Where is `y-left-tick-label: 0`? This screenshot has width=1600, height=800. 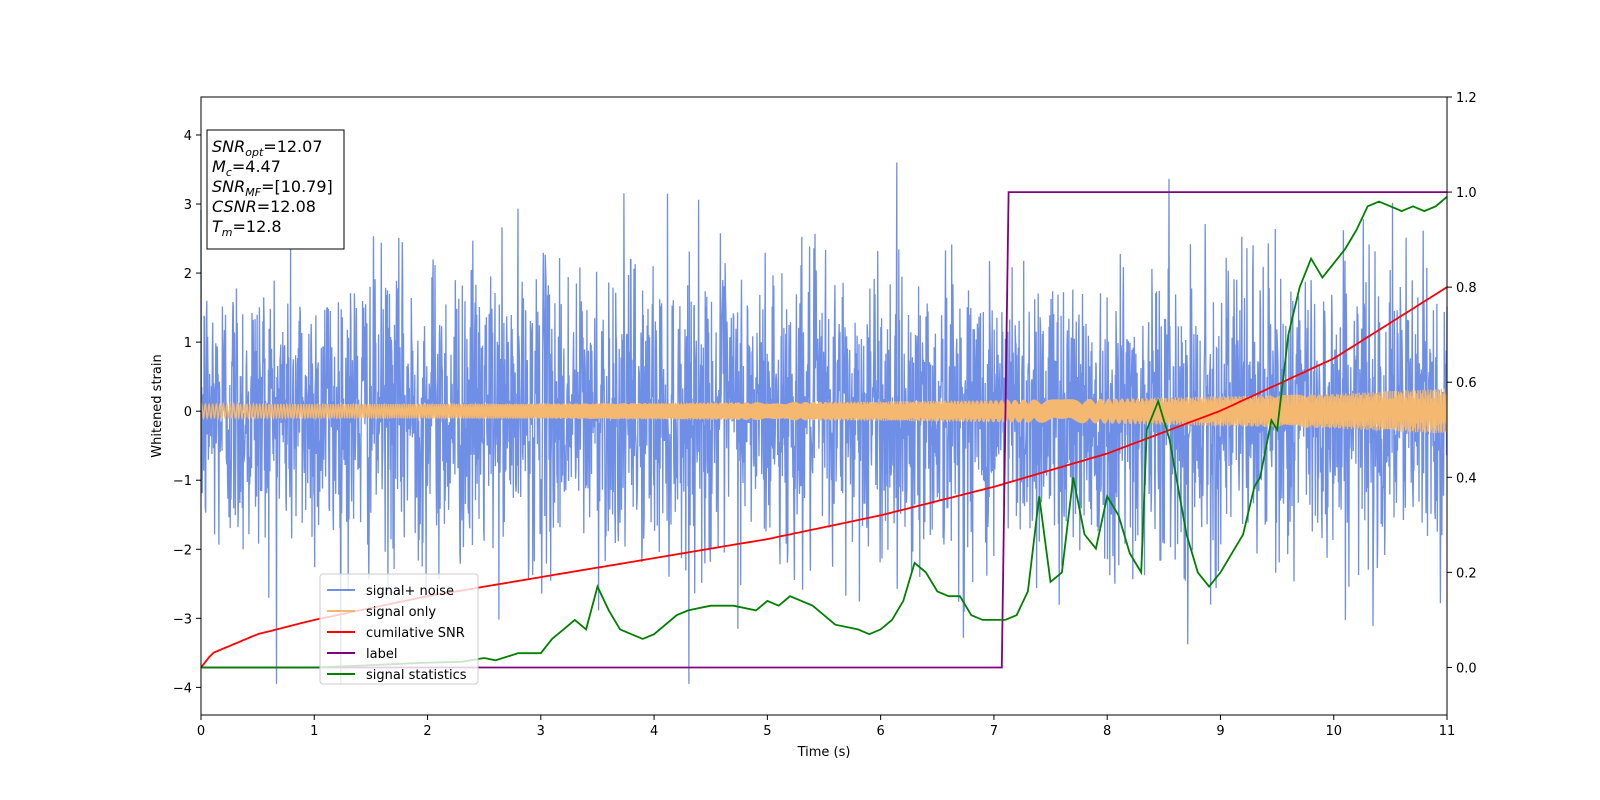 y-left-tick-label: 0 is located at coordinates (188, 412).